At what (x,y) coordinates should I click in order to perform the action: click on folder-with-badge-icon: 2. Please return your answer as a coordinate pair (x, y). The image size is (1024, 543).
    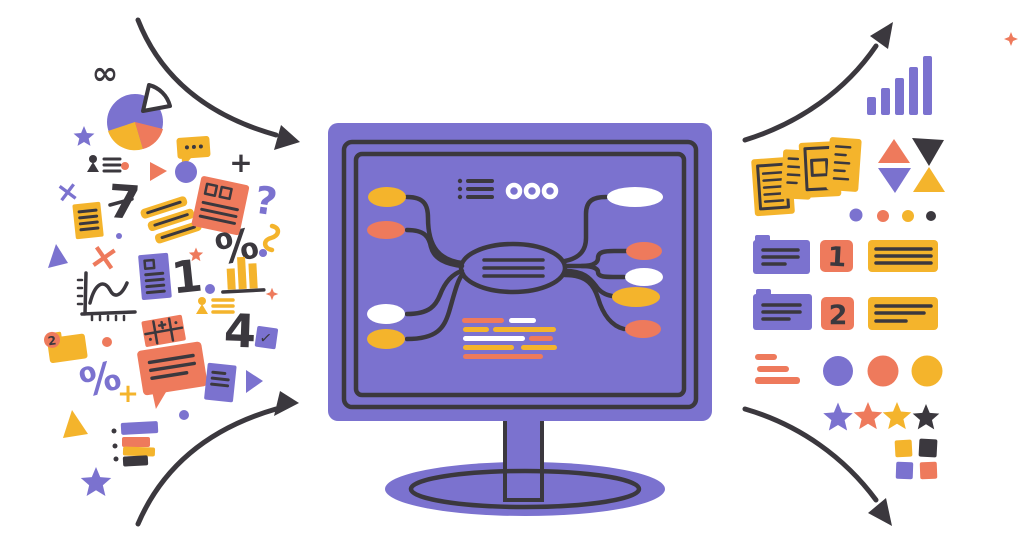
    Looking at the image, I should click on (66, 347).